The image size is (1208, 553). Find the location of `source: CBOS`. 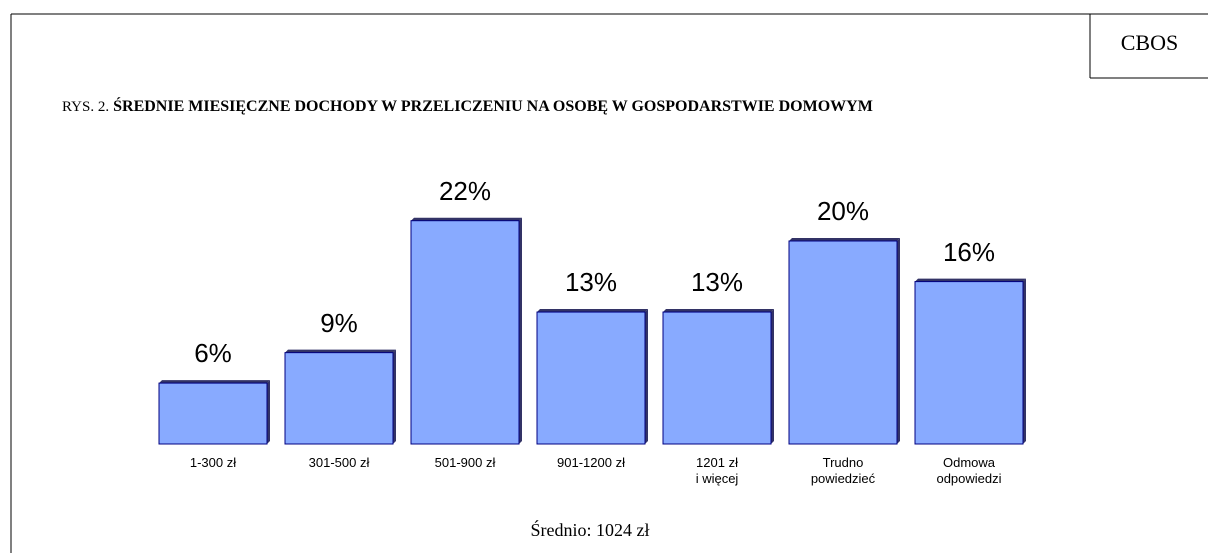

source: CBOS is located at coordinates (1149, 42).